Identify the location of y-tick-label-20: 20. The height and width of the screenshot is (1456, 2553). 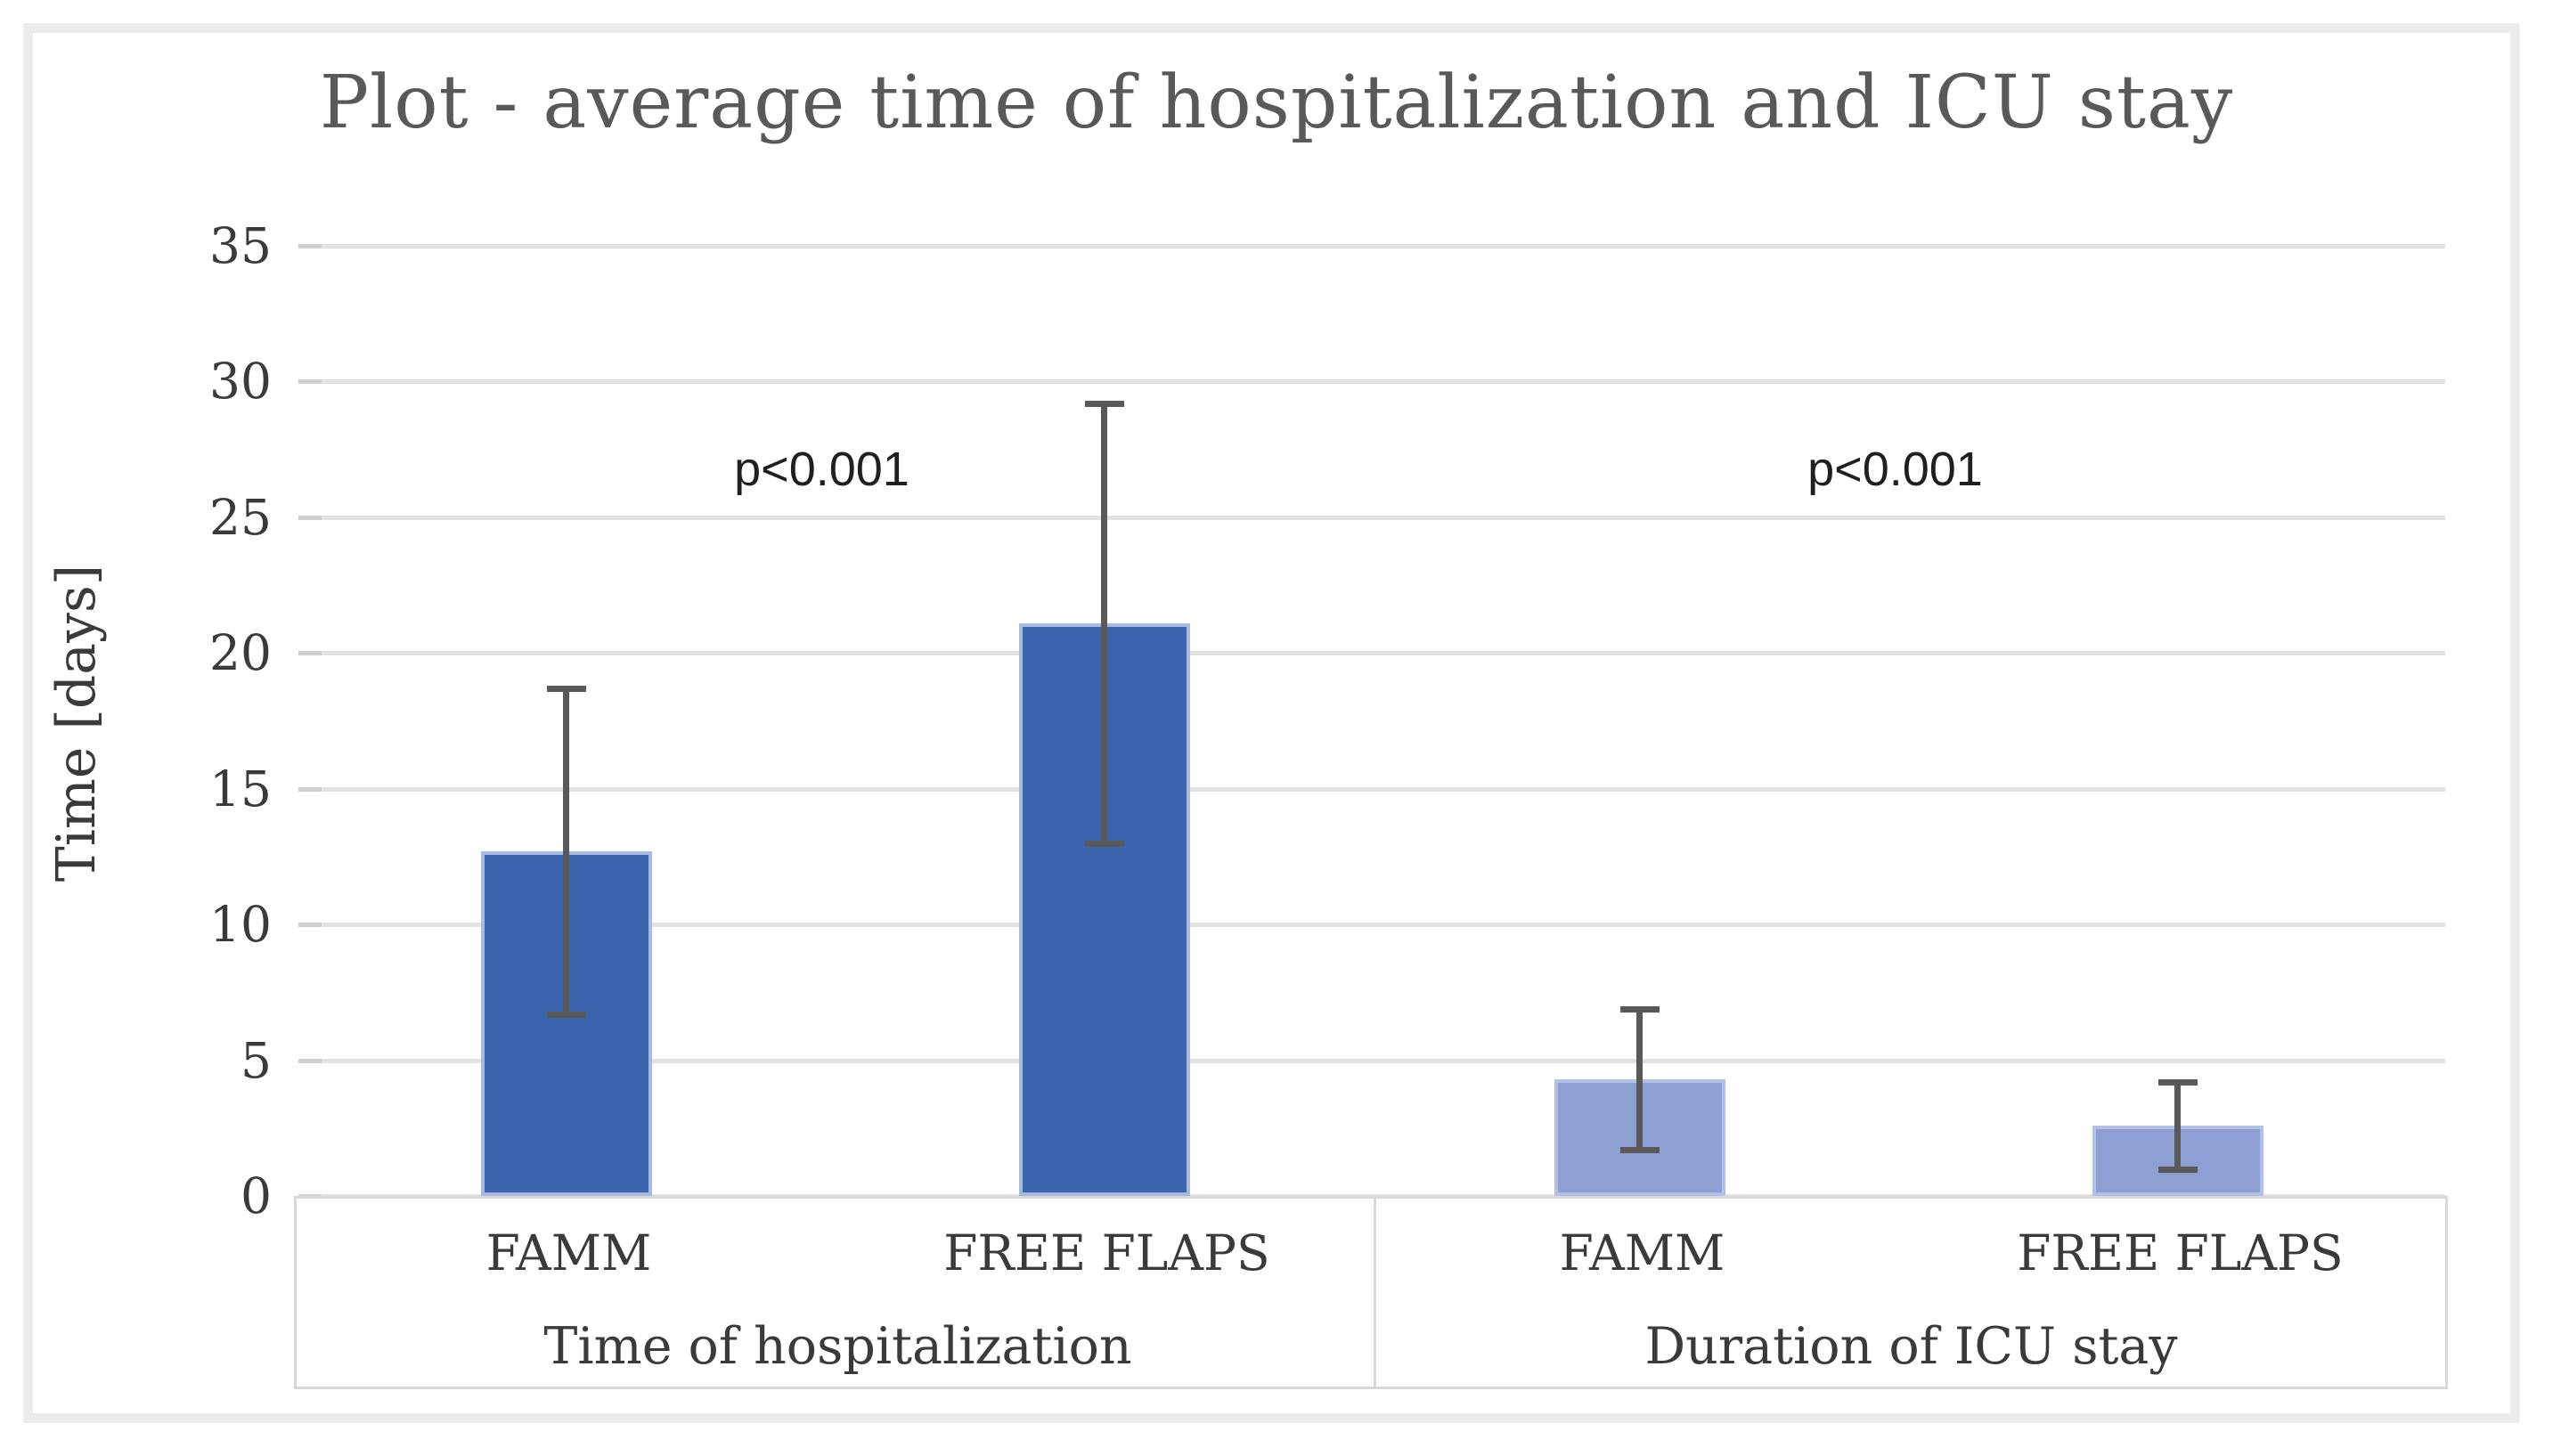
(240, 653).